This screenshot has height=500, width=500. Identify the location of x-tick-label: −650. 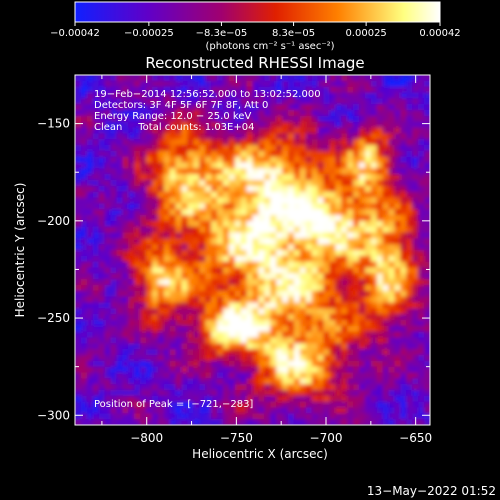
(415, 438).